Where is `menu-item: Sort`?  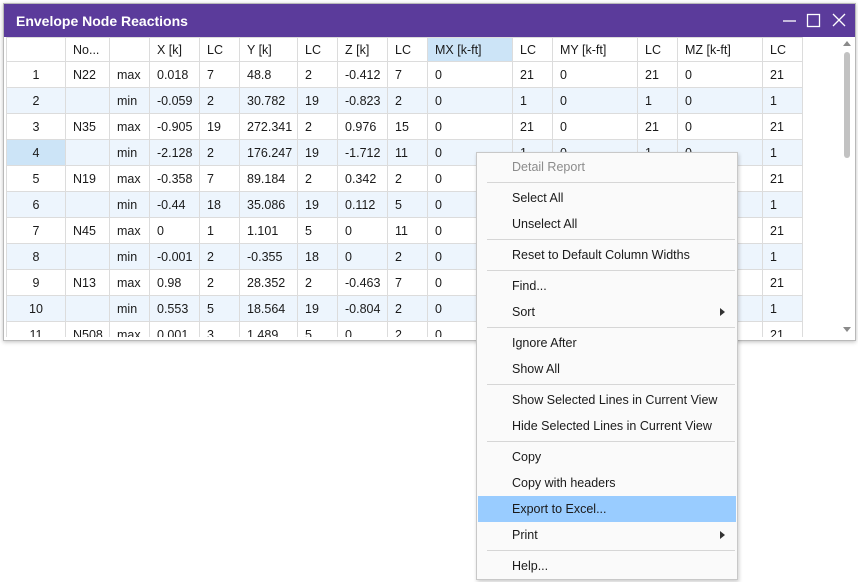 menu-item: Sort is located at coordinates (607, 312).